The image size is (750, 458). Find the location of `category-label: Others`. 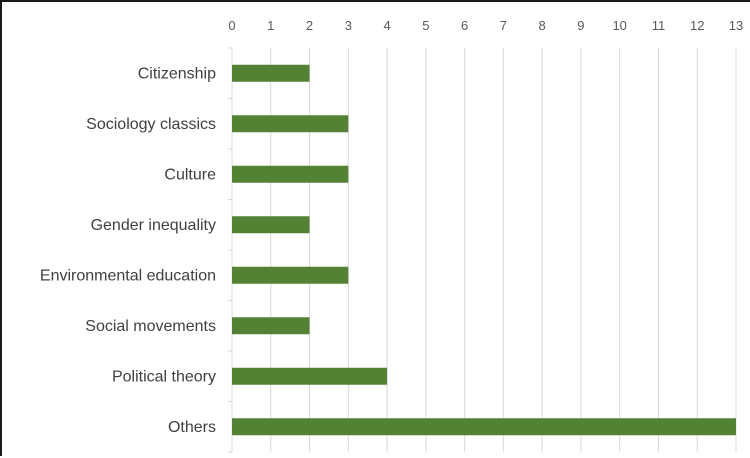

category-label: Others is located at coordinates (192, 427).